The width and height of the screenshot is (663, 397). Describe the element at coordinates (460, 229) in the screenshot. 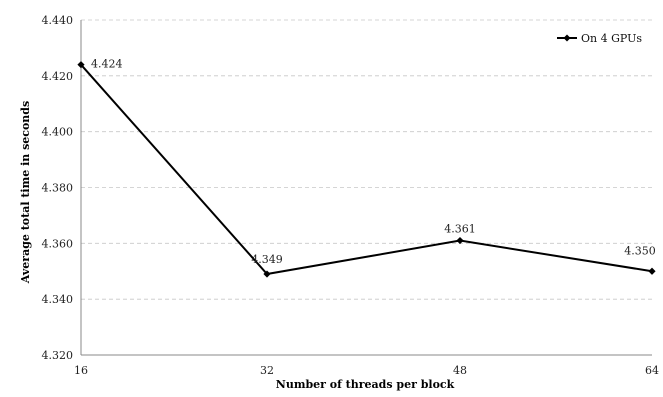

I see `data-label: 4.361` at that location.